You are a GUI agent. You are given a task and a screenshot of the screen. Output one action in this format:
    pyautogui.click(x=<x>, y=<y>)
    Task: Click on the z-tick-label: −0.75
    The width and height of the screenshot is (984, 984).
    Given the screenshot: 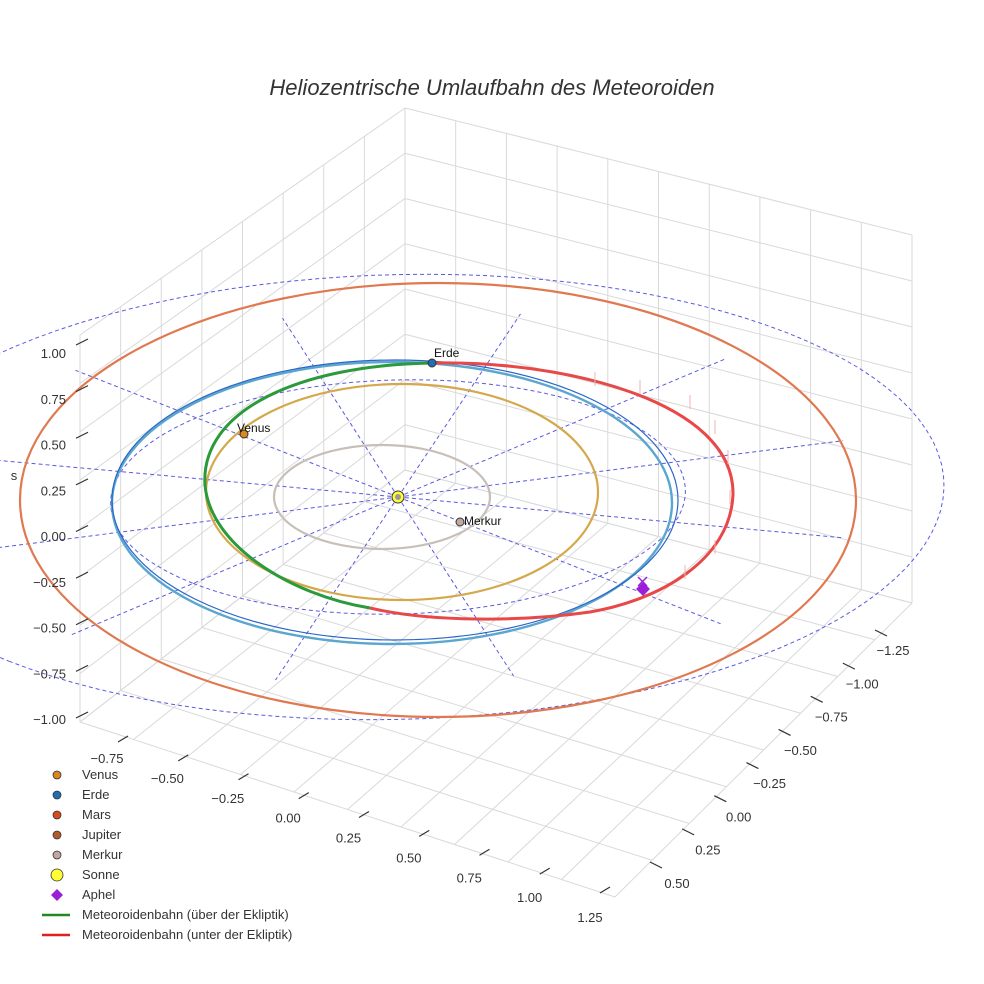 What is the action you would take?
    pyautogui.click(x=49, y=673)
    